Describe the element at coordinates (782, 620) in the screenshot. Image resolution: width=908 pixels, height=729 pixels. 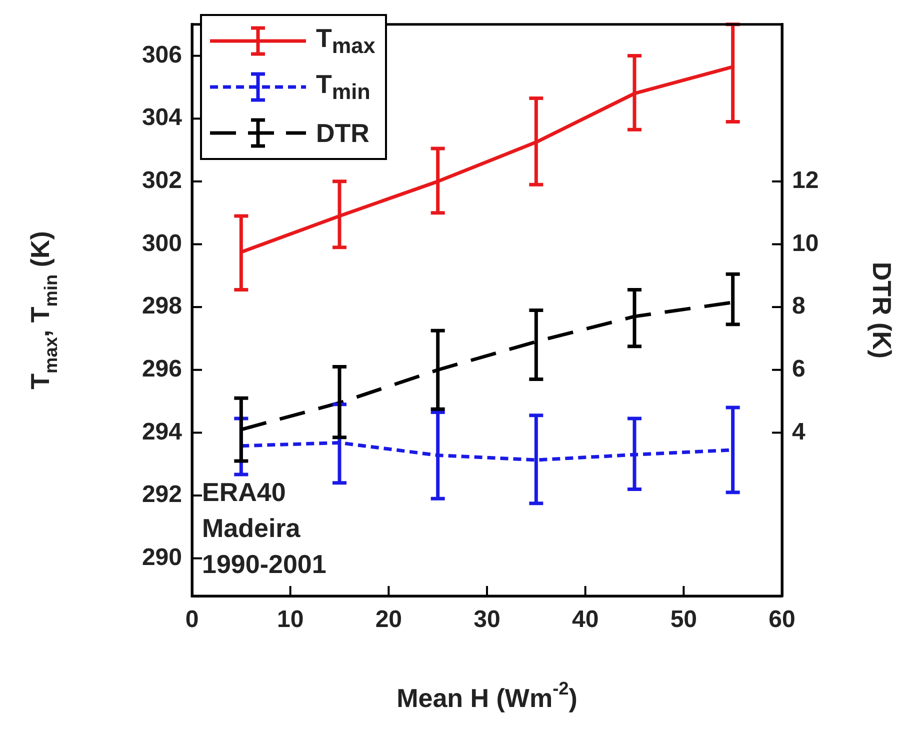
I see `x-tick-label: 60` at that location.